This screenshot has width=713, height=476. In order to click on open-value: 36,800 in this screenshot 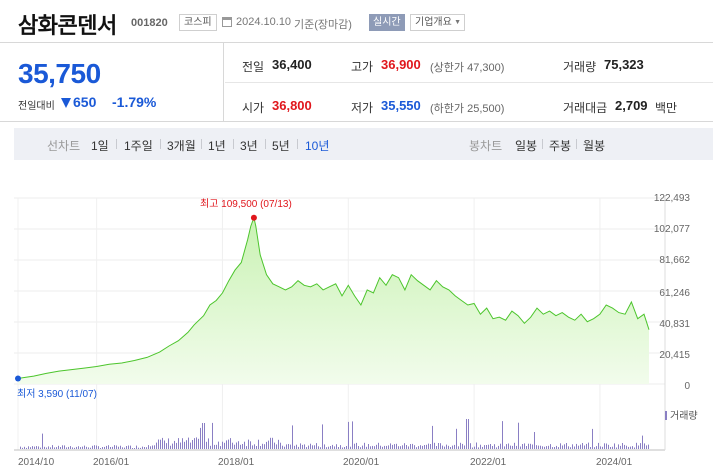, I will do `click(292, 105)`.